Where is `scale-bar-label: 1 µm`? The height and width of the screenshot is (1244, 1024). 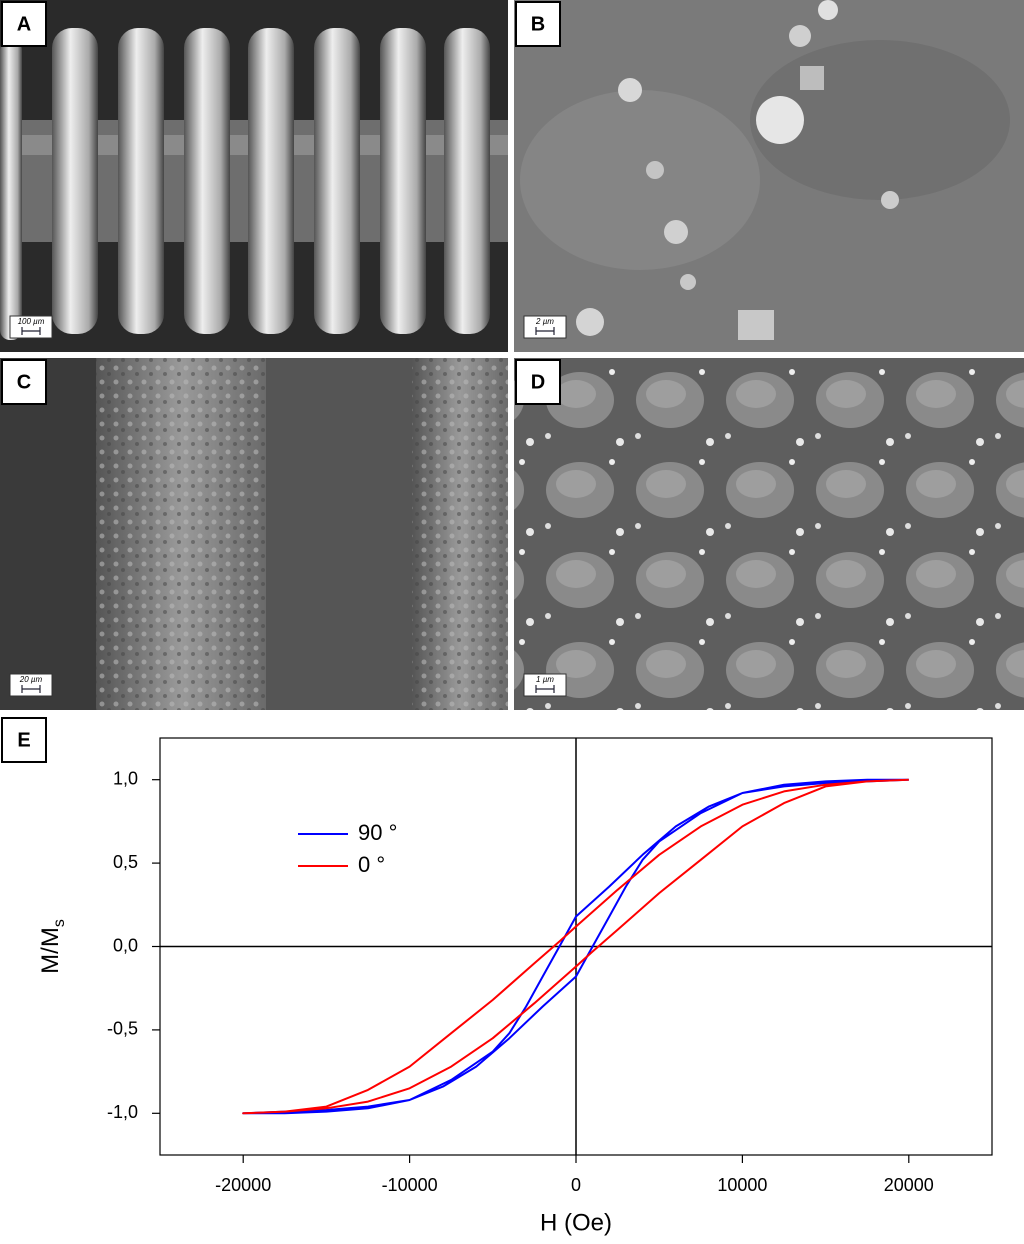
scale-bar-label: 1 µm is located at coordinates (545, 679).